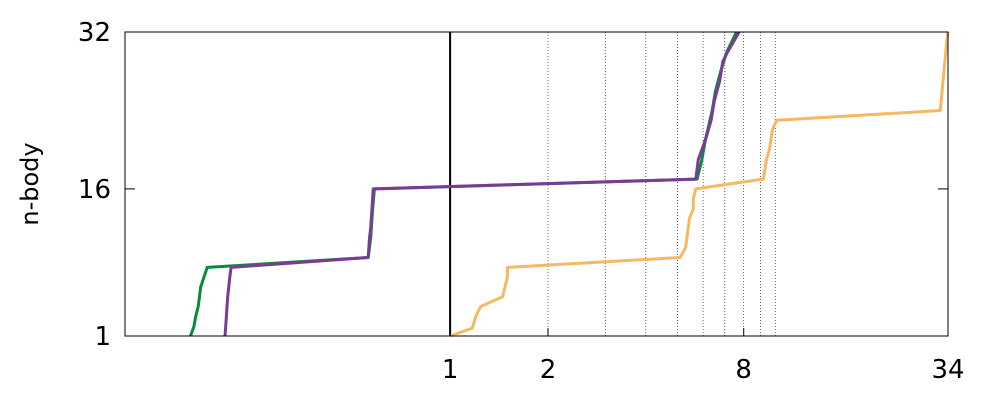 The width and height of the screenshot is (1000, 404). I want to click on x-tick-label: 8, so click(743, 370).